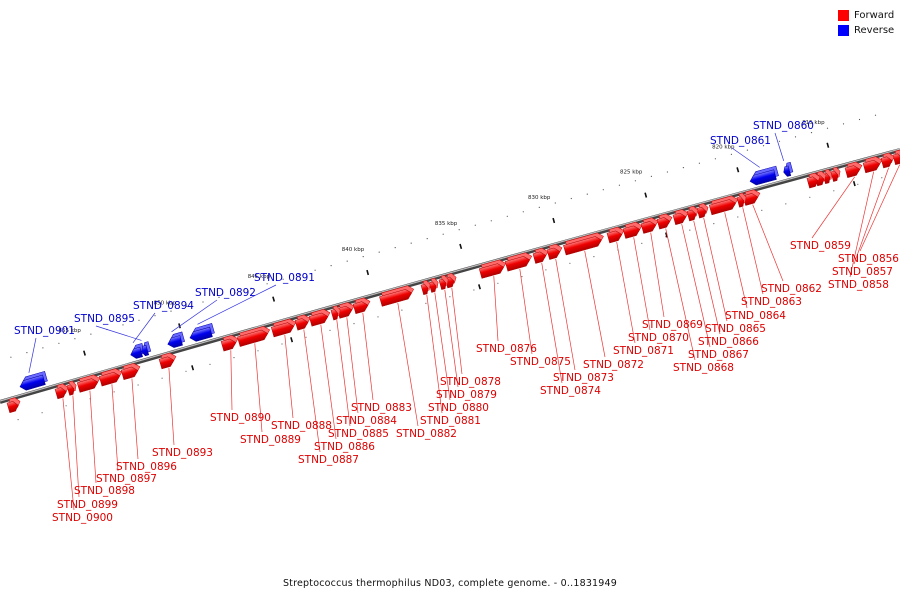 The height and width of the screenshot is (600, 900). What do you see at coordinates (358, 434) in the screenshot?
I see `gene-label: STND_0885` at bounding box center [358, 434].